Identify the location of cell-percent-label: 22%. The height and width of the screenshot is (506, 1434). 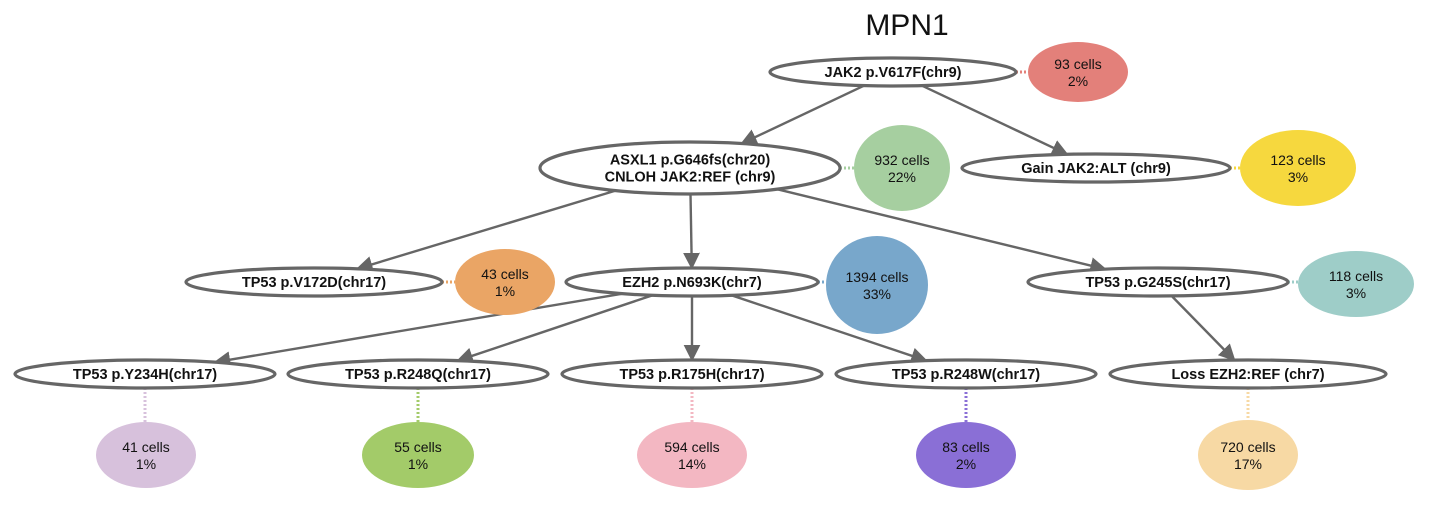
(902, 177).